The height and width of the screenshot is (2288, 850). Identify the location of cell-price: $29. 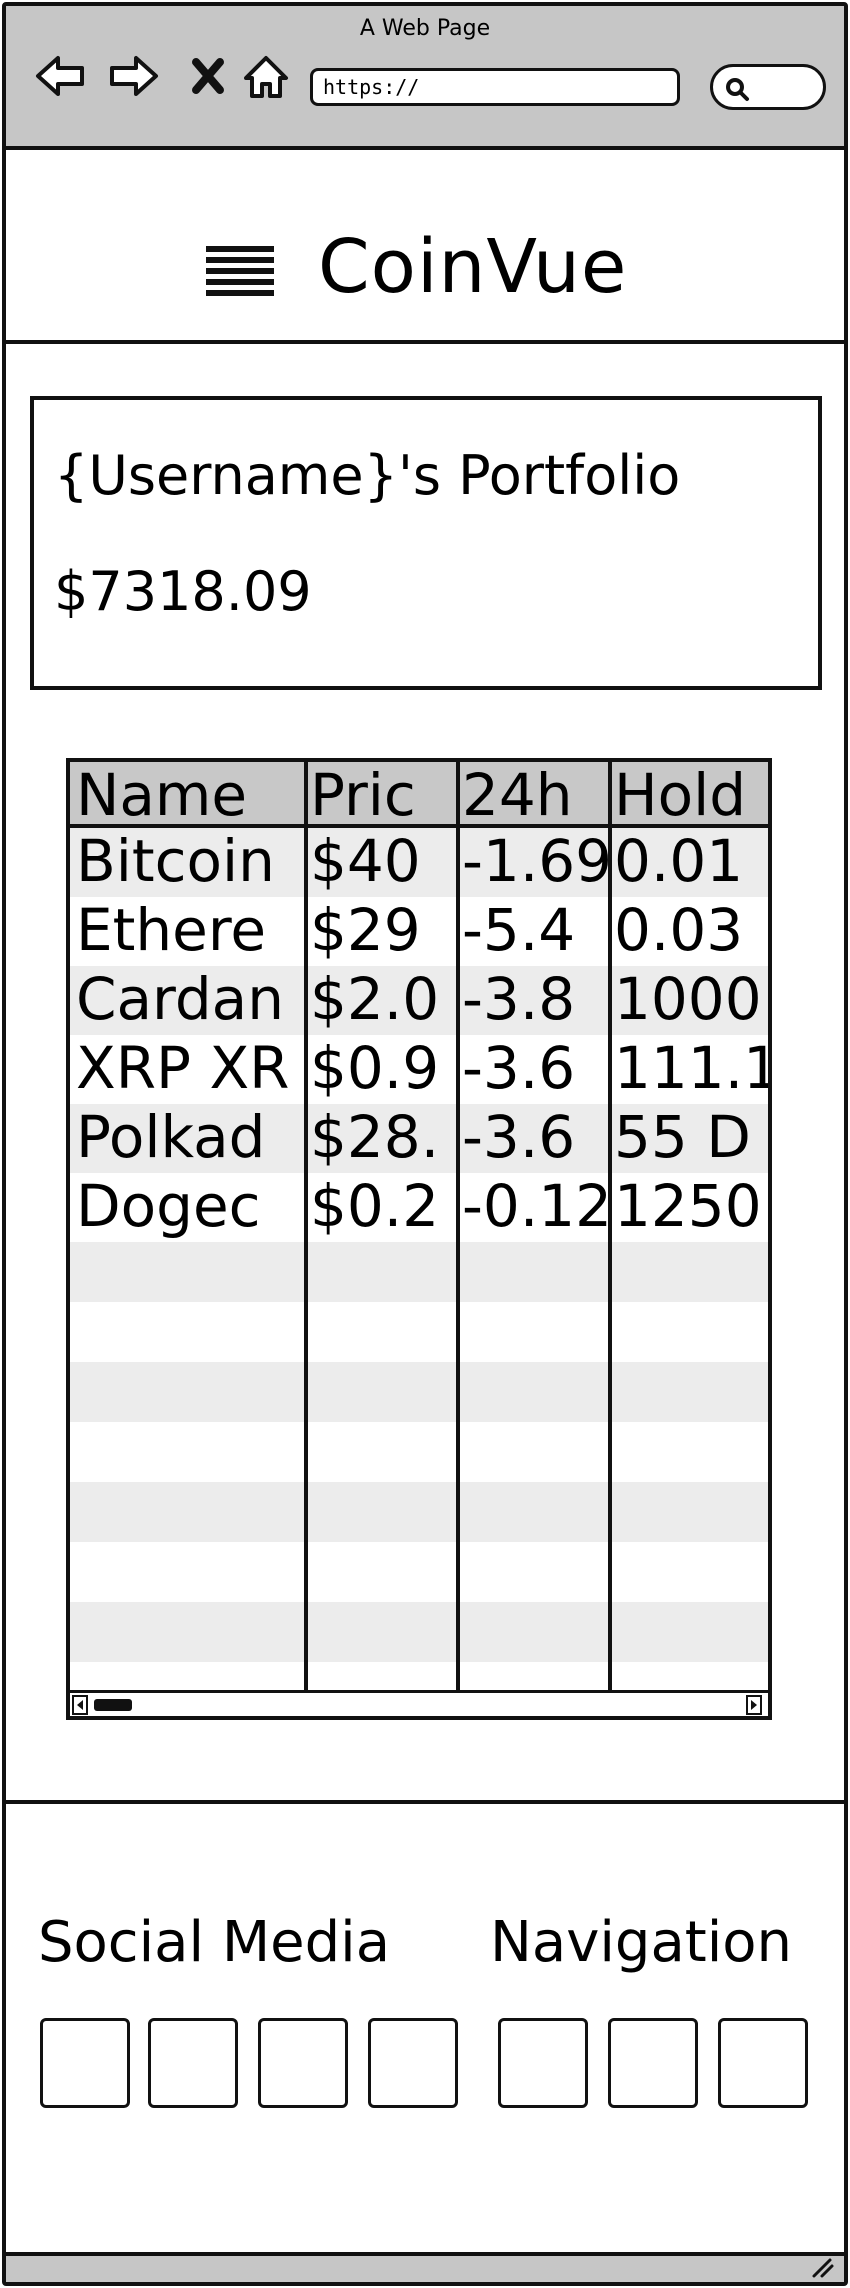
(365, 930).